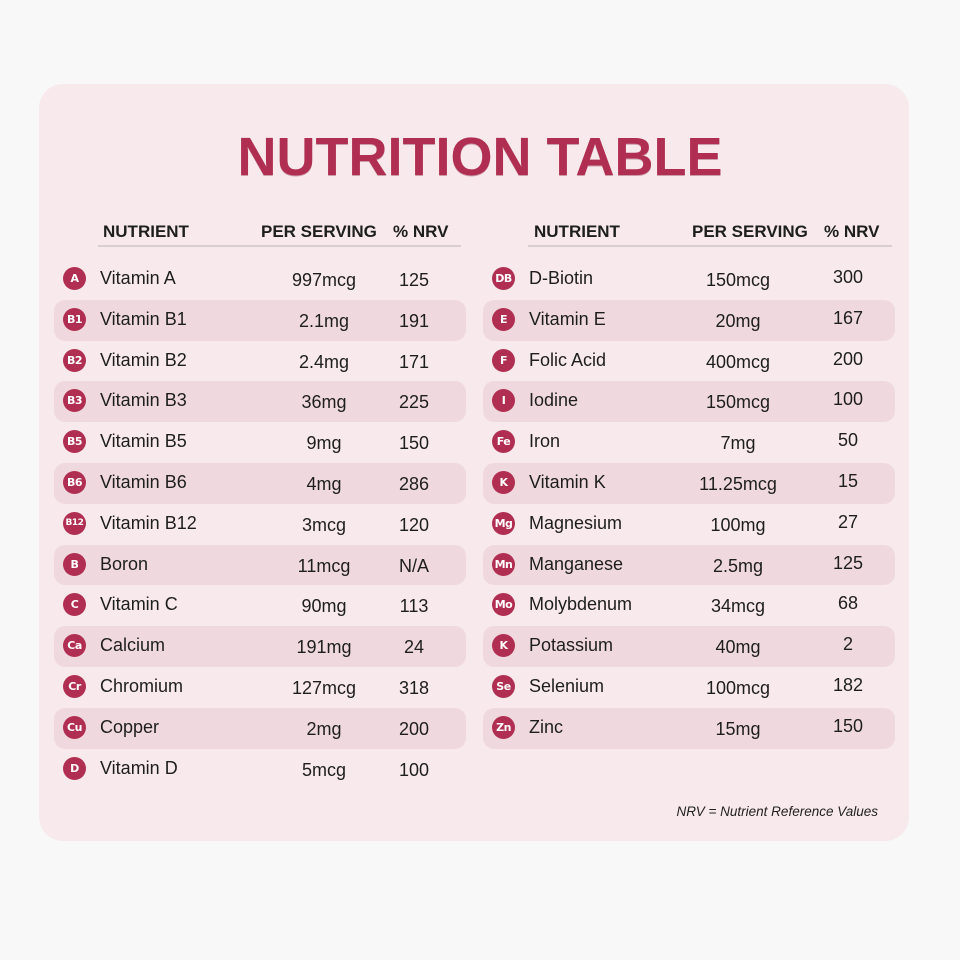 This screenshot has height=960, width=960. What do you see at coordinates (568, 359) in the screenshot?
I see `nutrient-name: Folic Acid` at bounding box center [568, 359].